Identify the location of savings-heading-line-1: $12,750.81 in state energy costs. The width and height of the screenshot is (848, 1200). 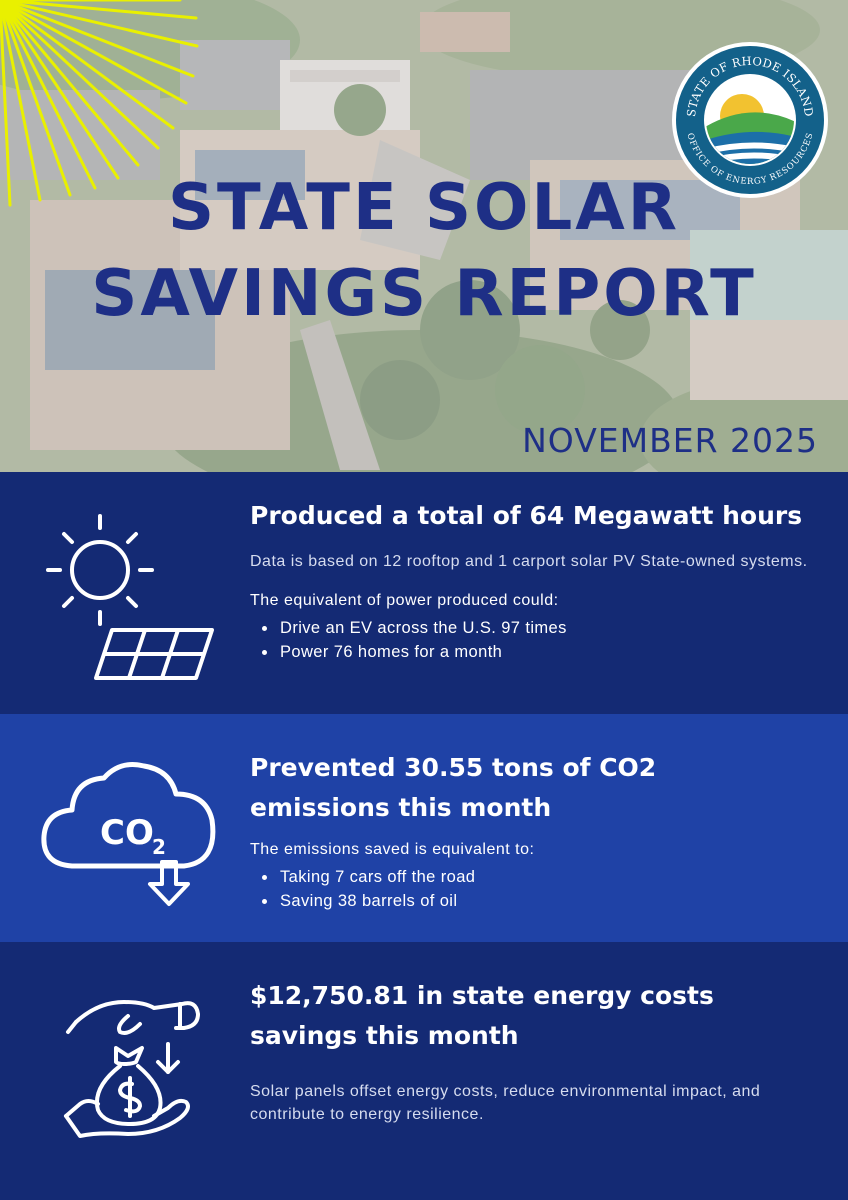
(482, 995).